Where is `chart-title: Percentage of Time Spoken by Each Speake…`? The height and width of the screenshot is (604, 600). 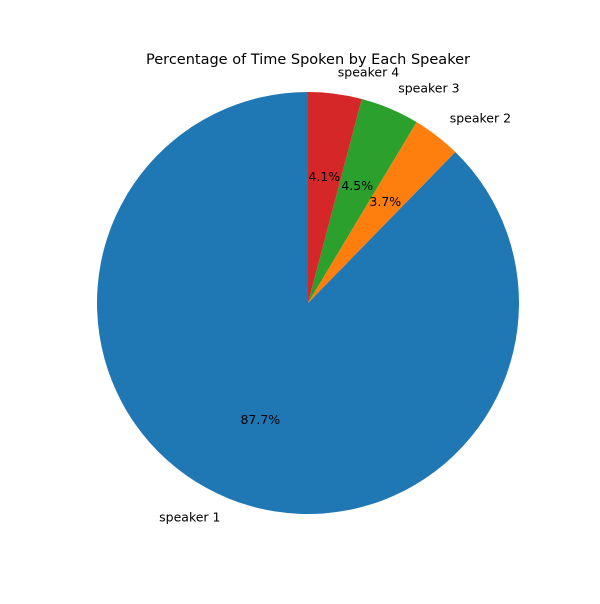
chart-title: Percentage of Time Spoken by Each Speake… is located at coordinates (308, 60).